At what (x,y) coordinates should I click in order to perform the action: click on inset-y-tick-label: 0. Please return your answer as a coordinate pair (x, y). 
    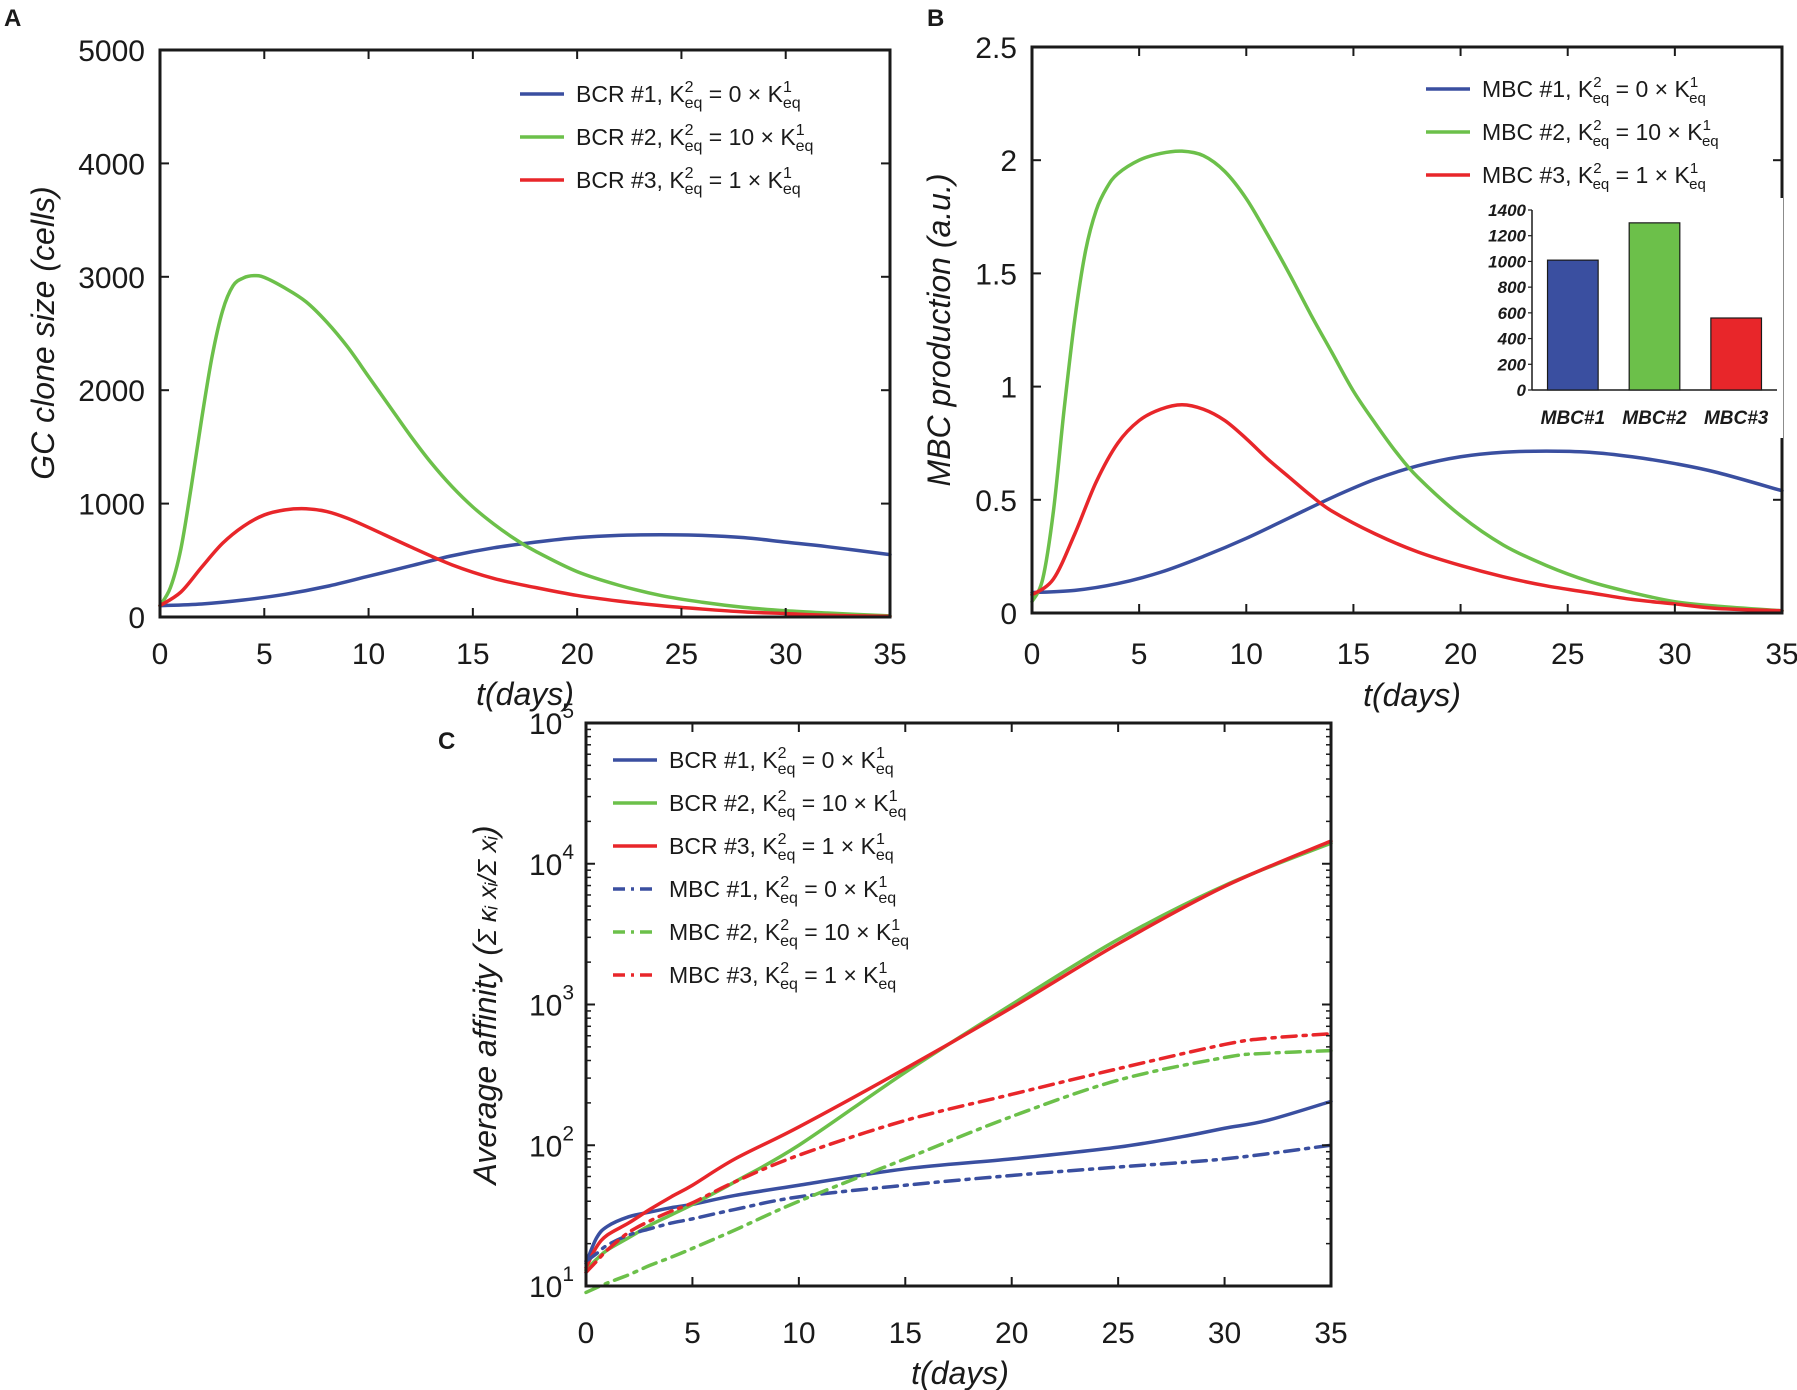
    Looking at the image, I should click on (1522, 390).